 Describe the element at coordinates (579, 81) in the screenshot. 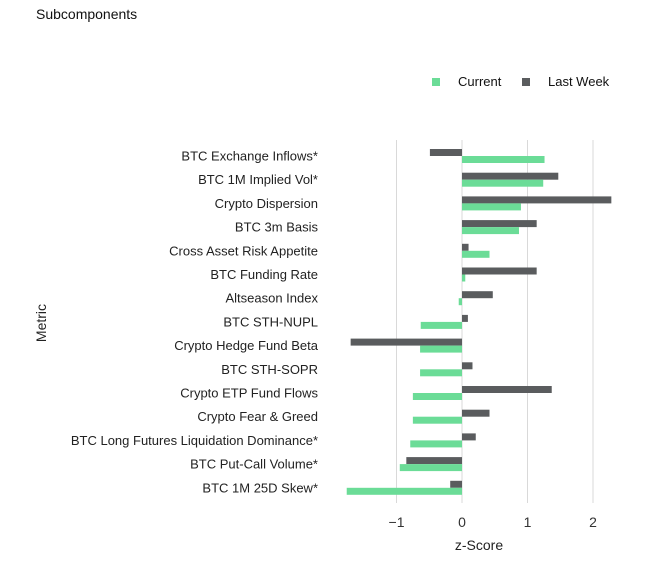

I see `legend-label-last-week: Last Week` at that location.